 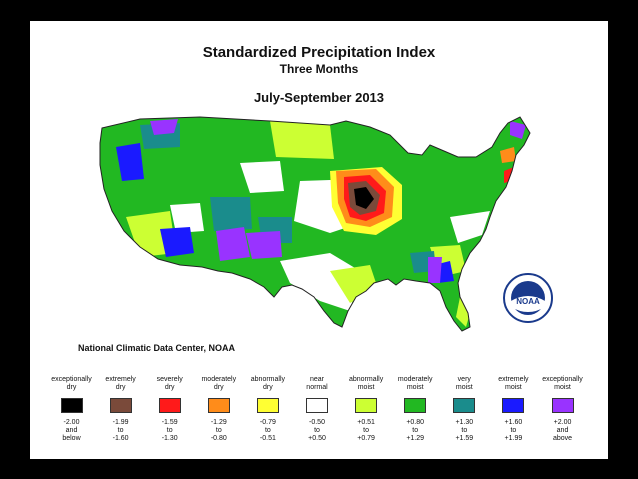 What do you see at coordinates (262, 177) in the screenshot?
I see `region-wyoming-normal` at bounding box center [262, 177].